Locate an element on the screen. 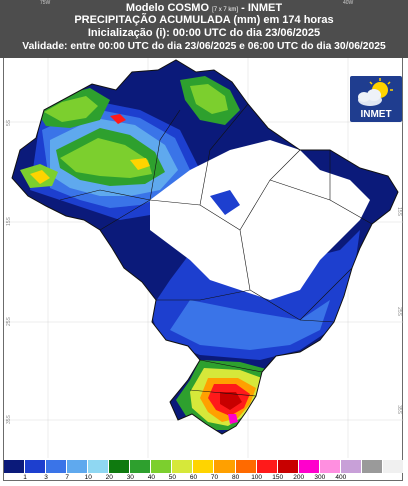  legend-tick-label: 1 is located at coordinates (25, 477).